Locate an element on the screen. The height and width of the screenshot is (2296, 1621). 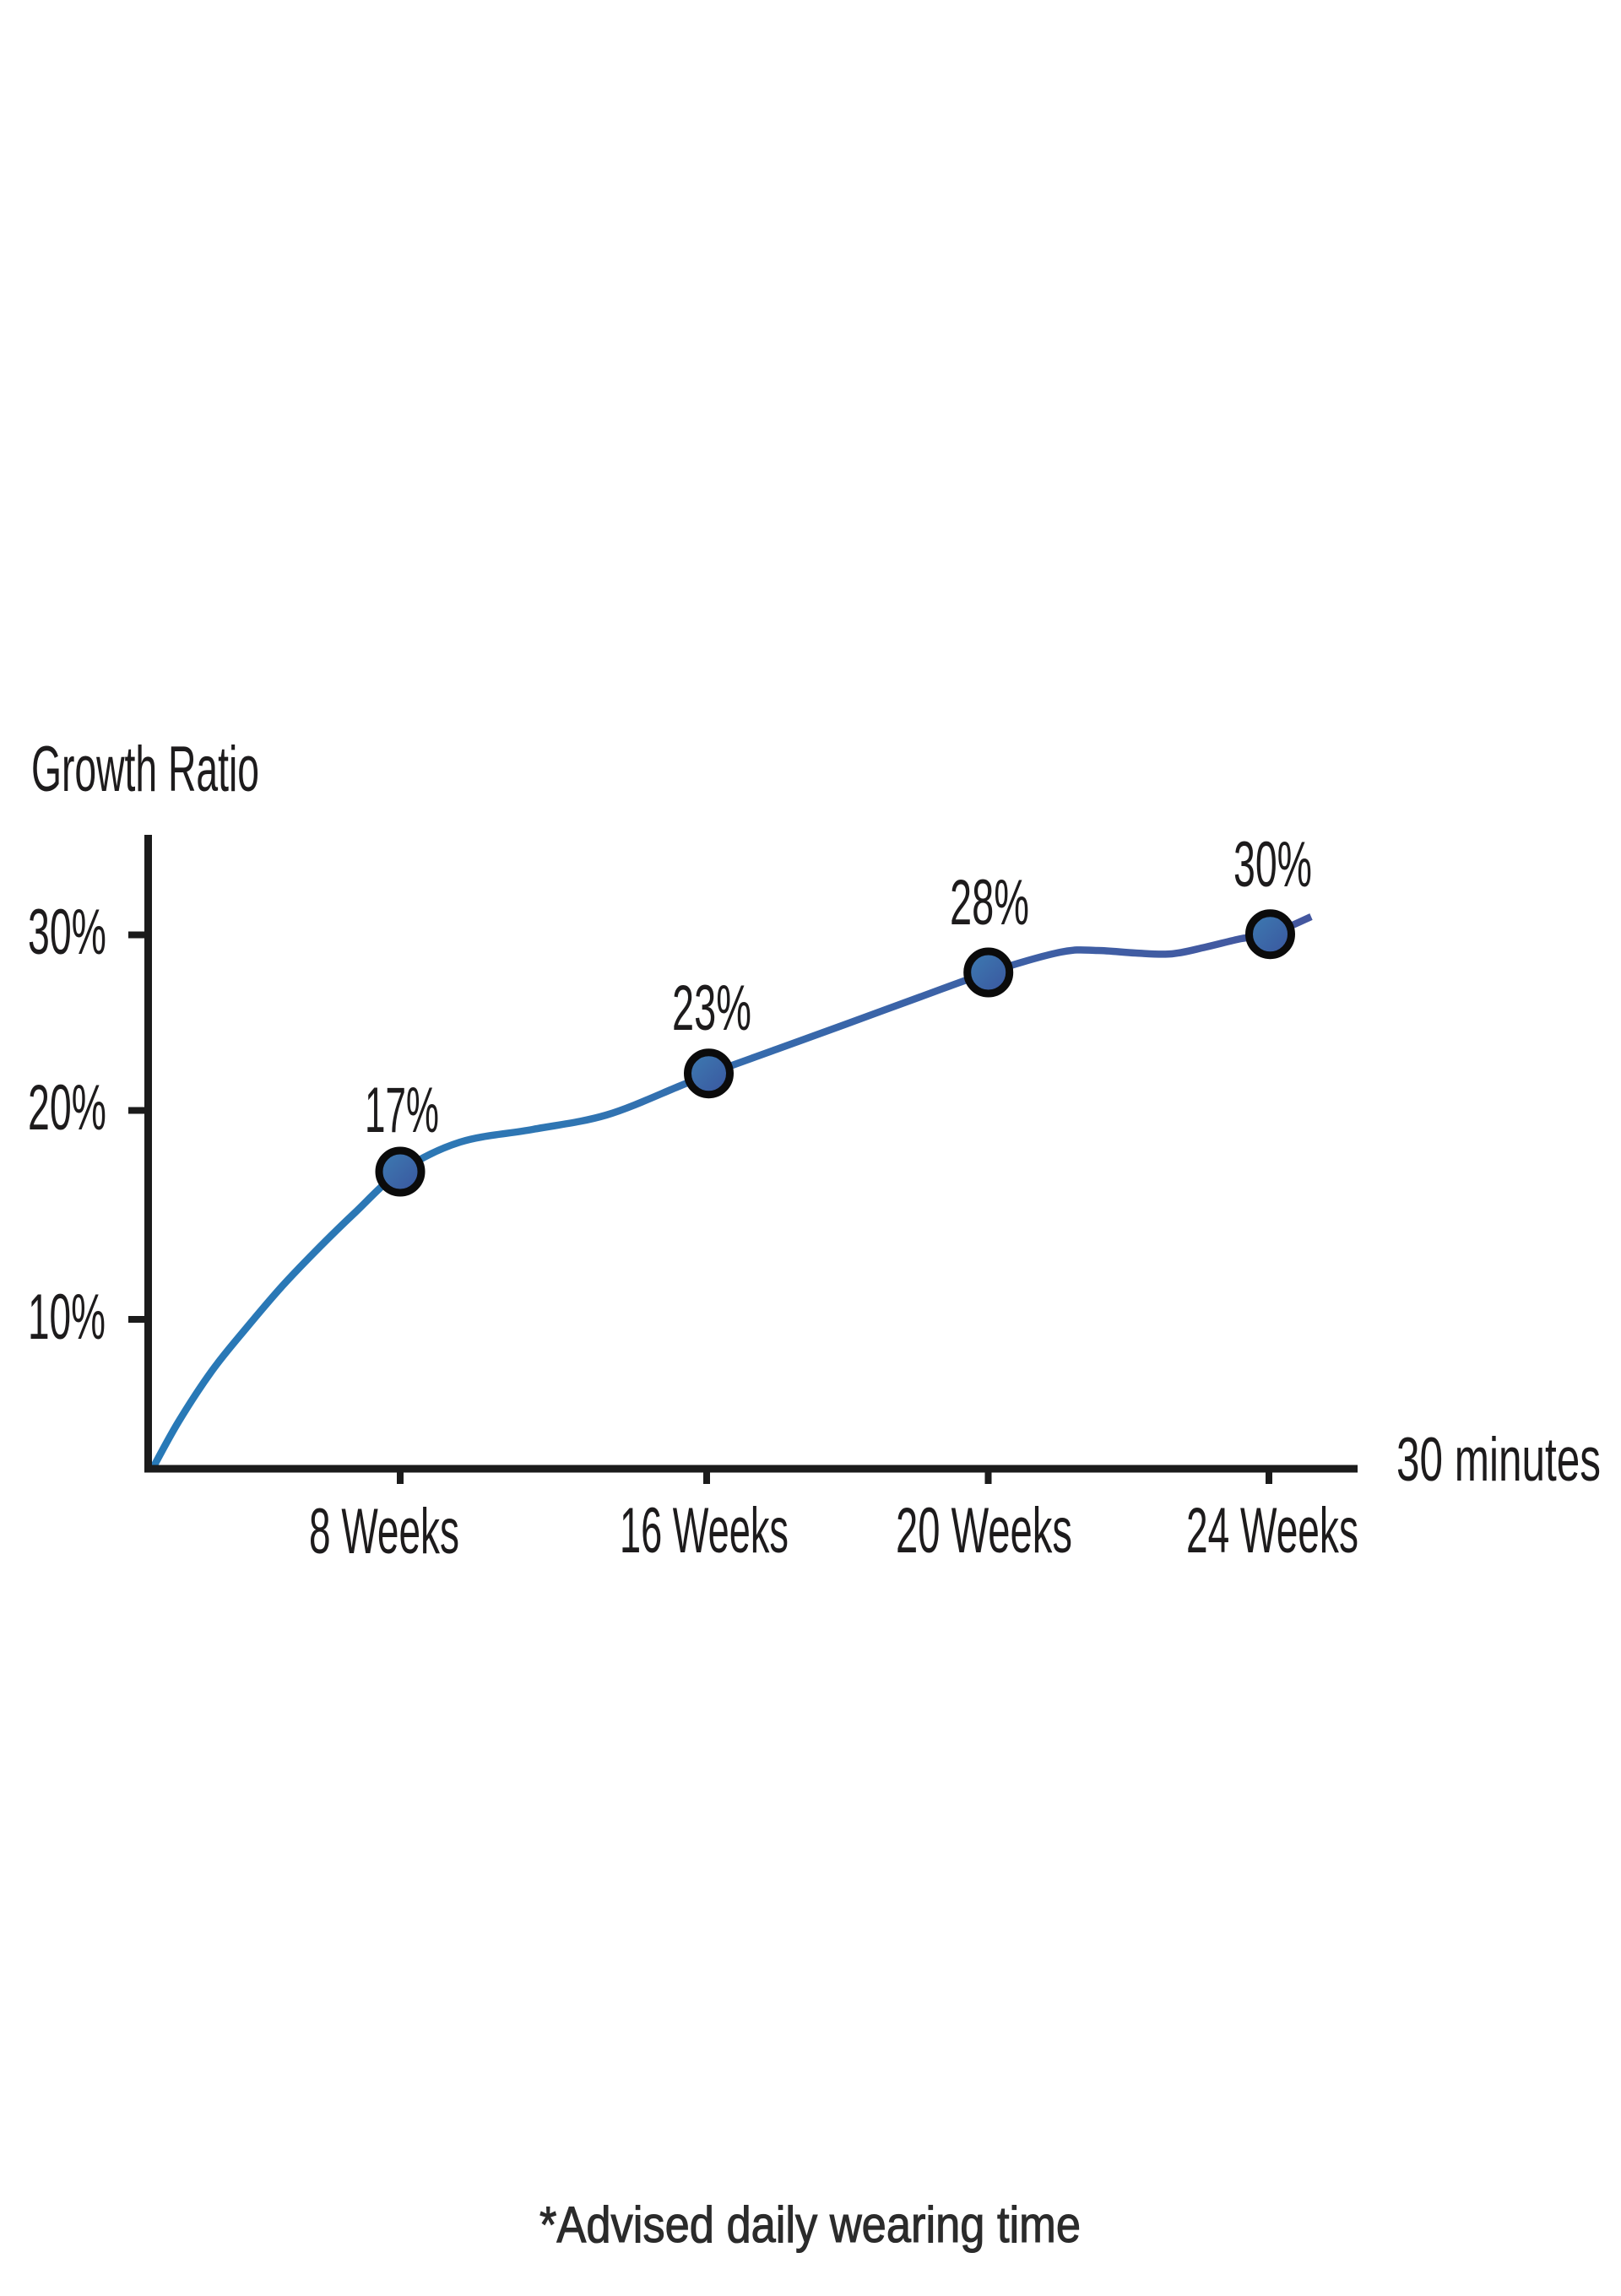
svg-text: 10% is located at coordinates (67, 1317).